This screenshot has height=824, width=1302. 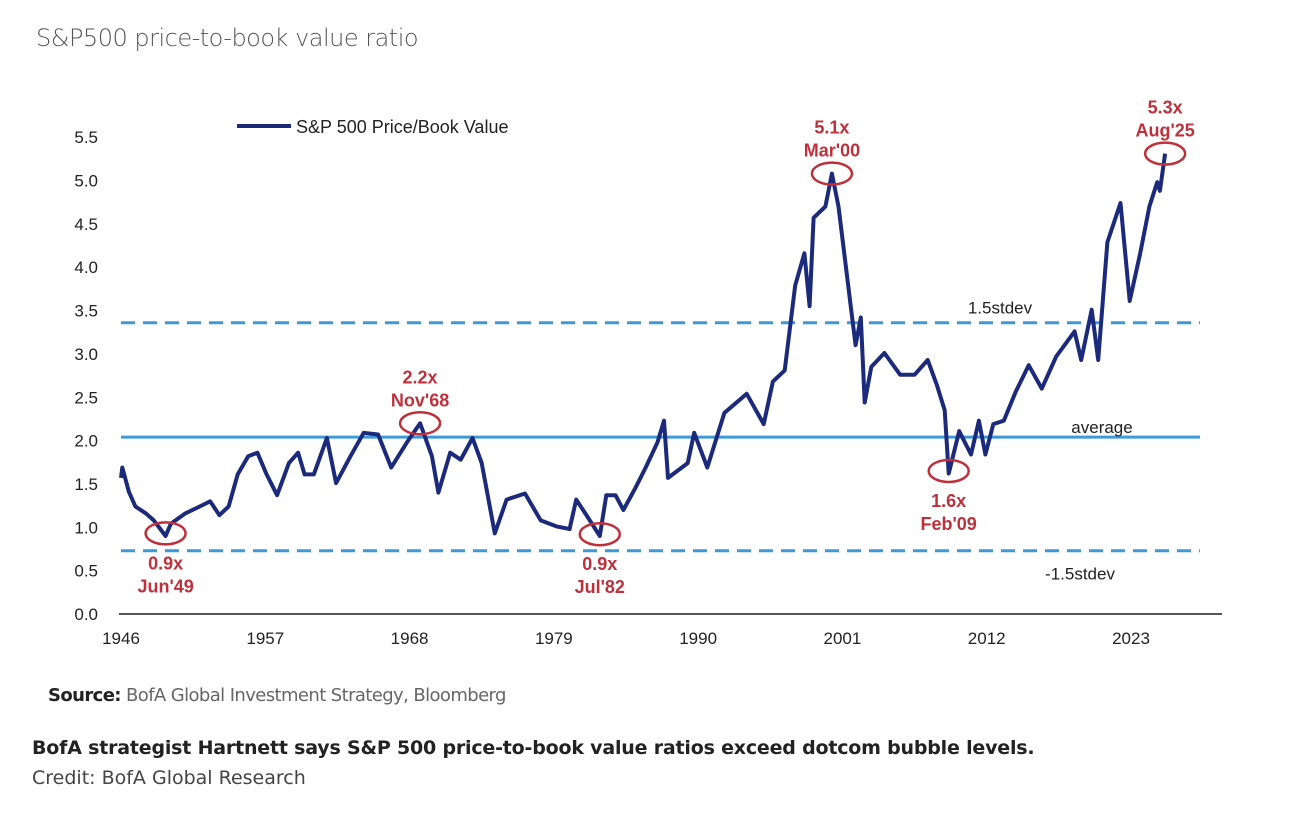 What do you see at coordinates (165, 586) in the screenshot?
I see `annotation-date: Jun'49` at bounding box center [165, 586].